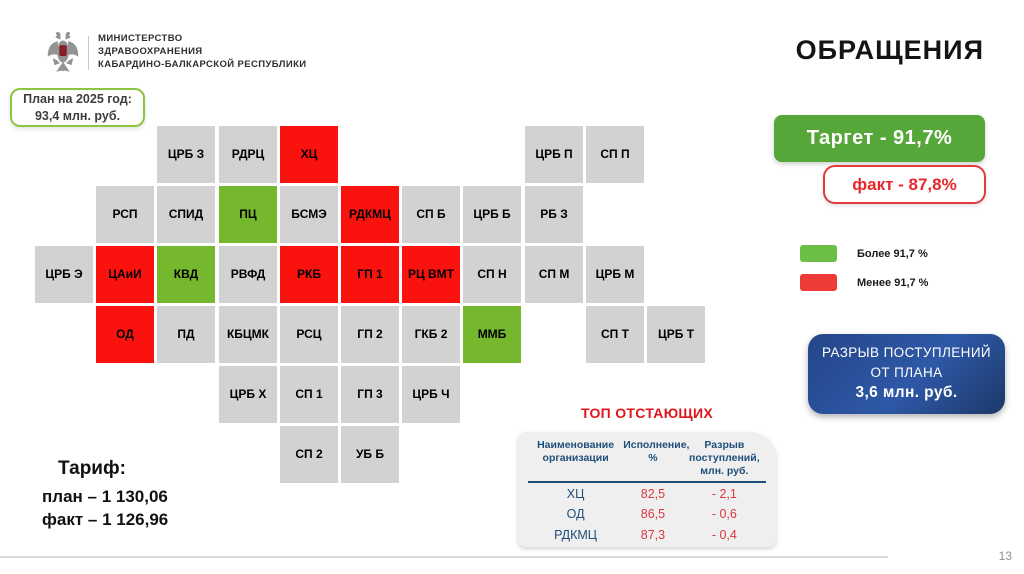  What do you see at coordinates (105, 496) in the screenshot?
I see `tariff-plan-value: план – 1 130,06` at bounding box center [105, 496].